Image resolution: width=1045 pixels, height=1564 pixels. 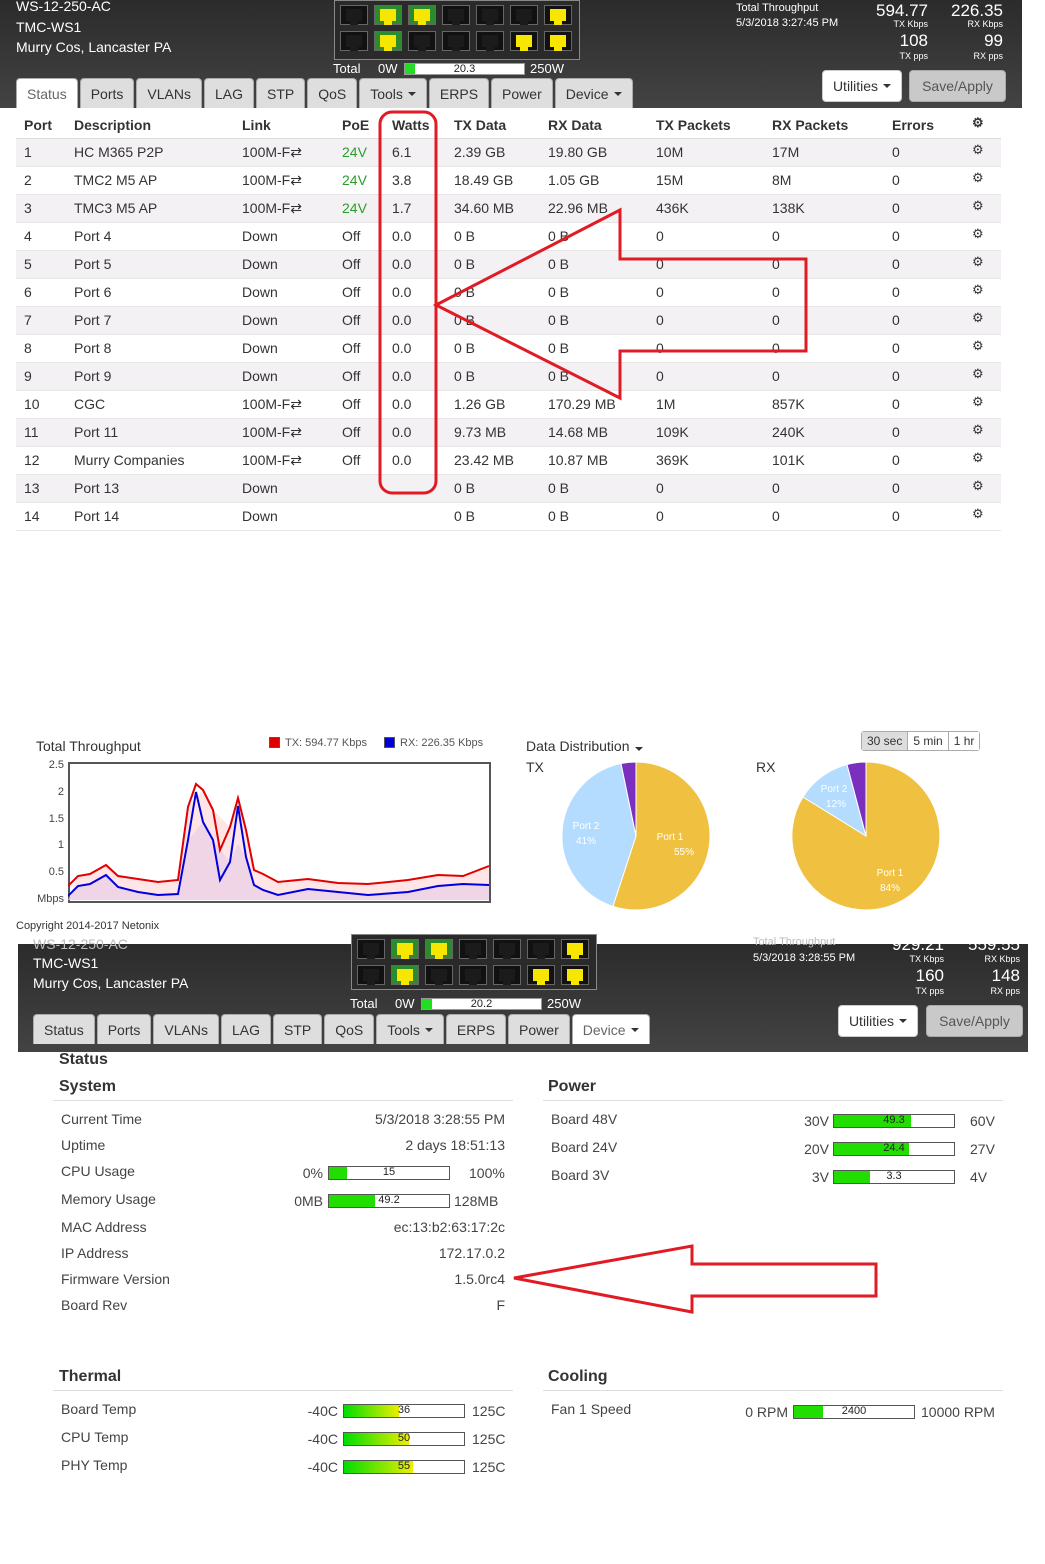 I want to click on column-header: Link, so click(x=284, y=125).